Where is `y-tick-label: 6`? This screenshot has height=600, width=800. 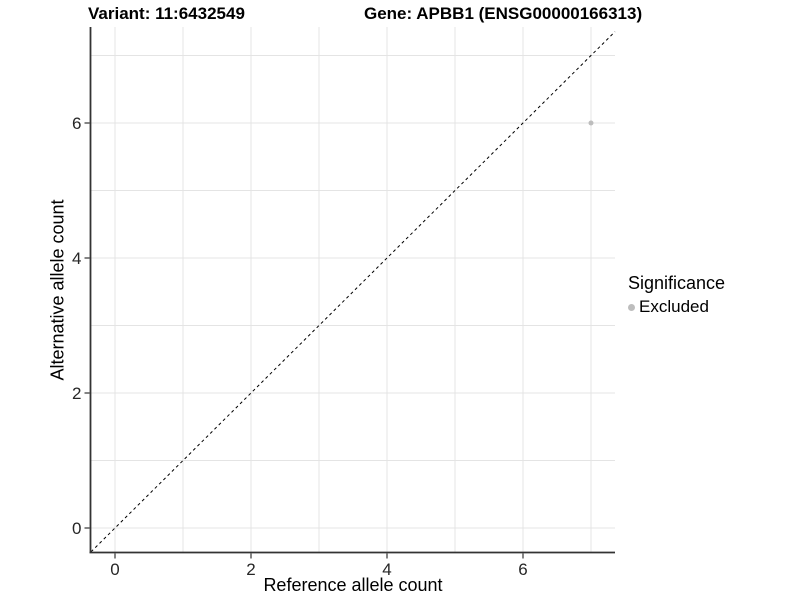
y-tick-label: 6 is located at coordinates (76, 123).